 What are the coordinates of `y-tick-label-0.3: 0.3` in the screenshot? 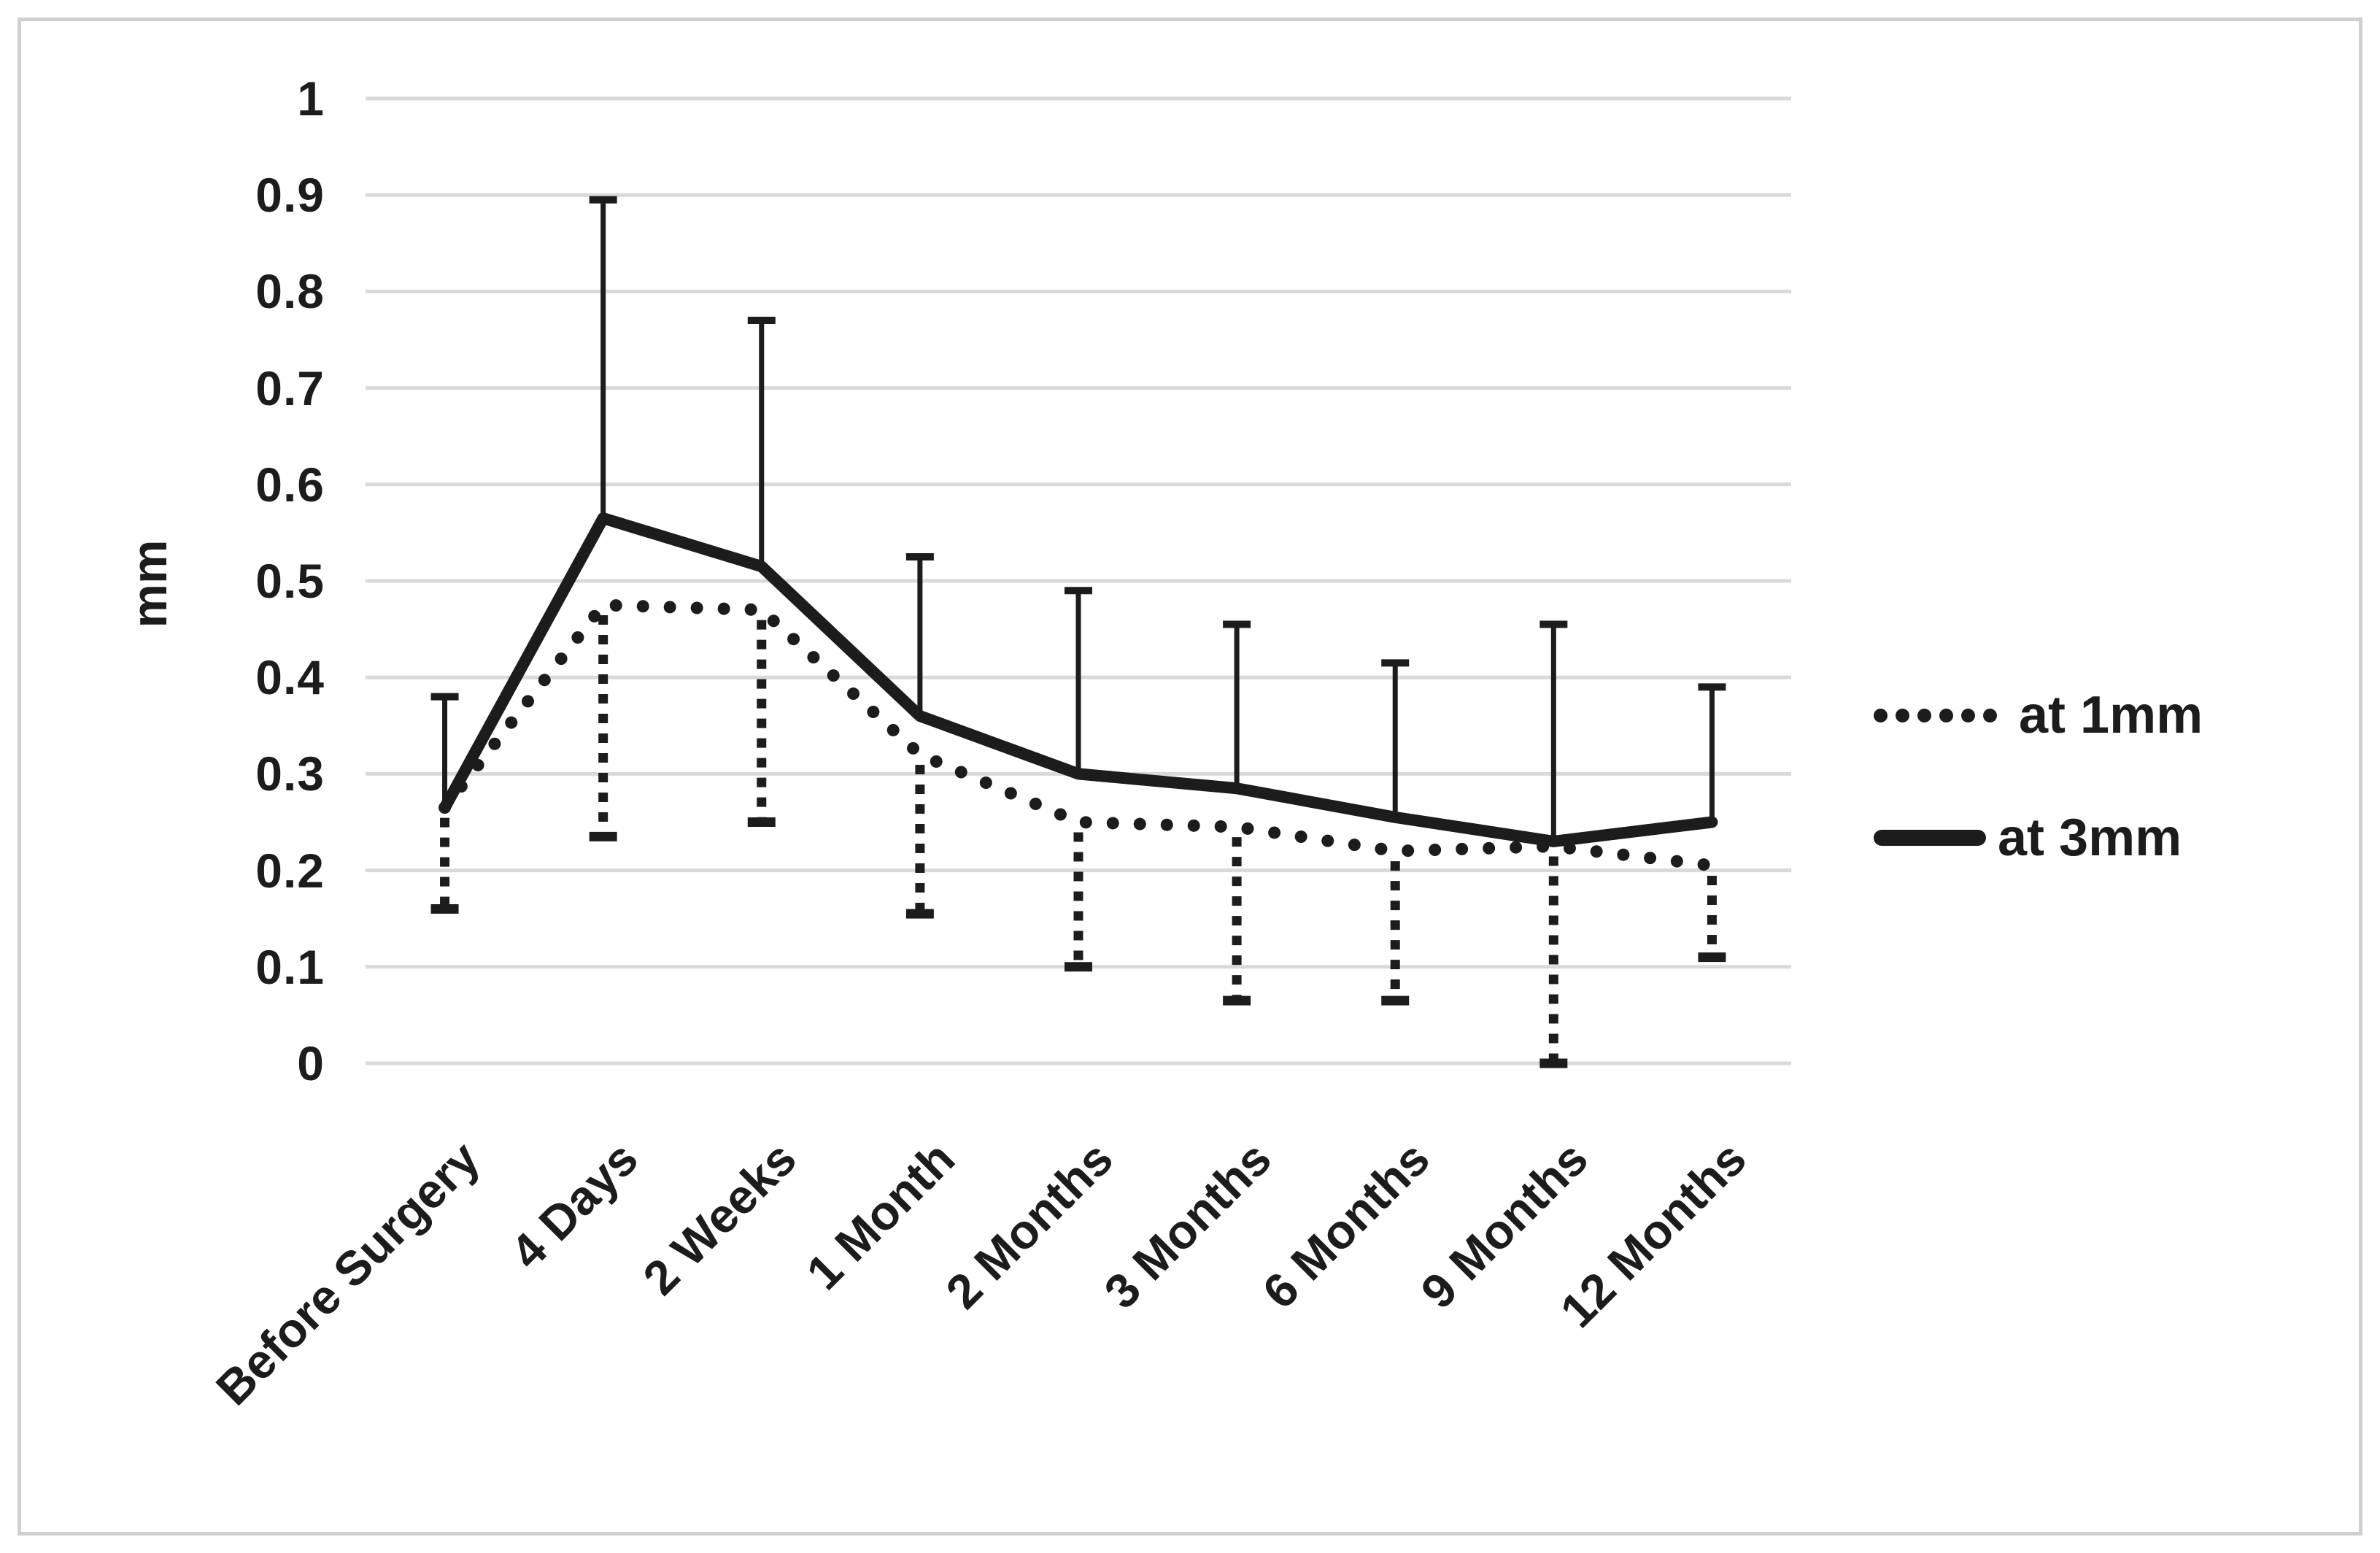 It's located at (290, 774).